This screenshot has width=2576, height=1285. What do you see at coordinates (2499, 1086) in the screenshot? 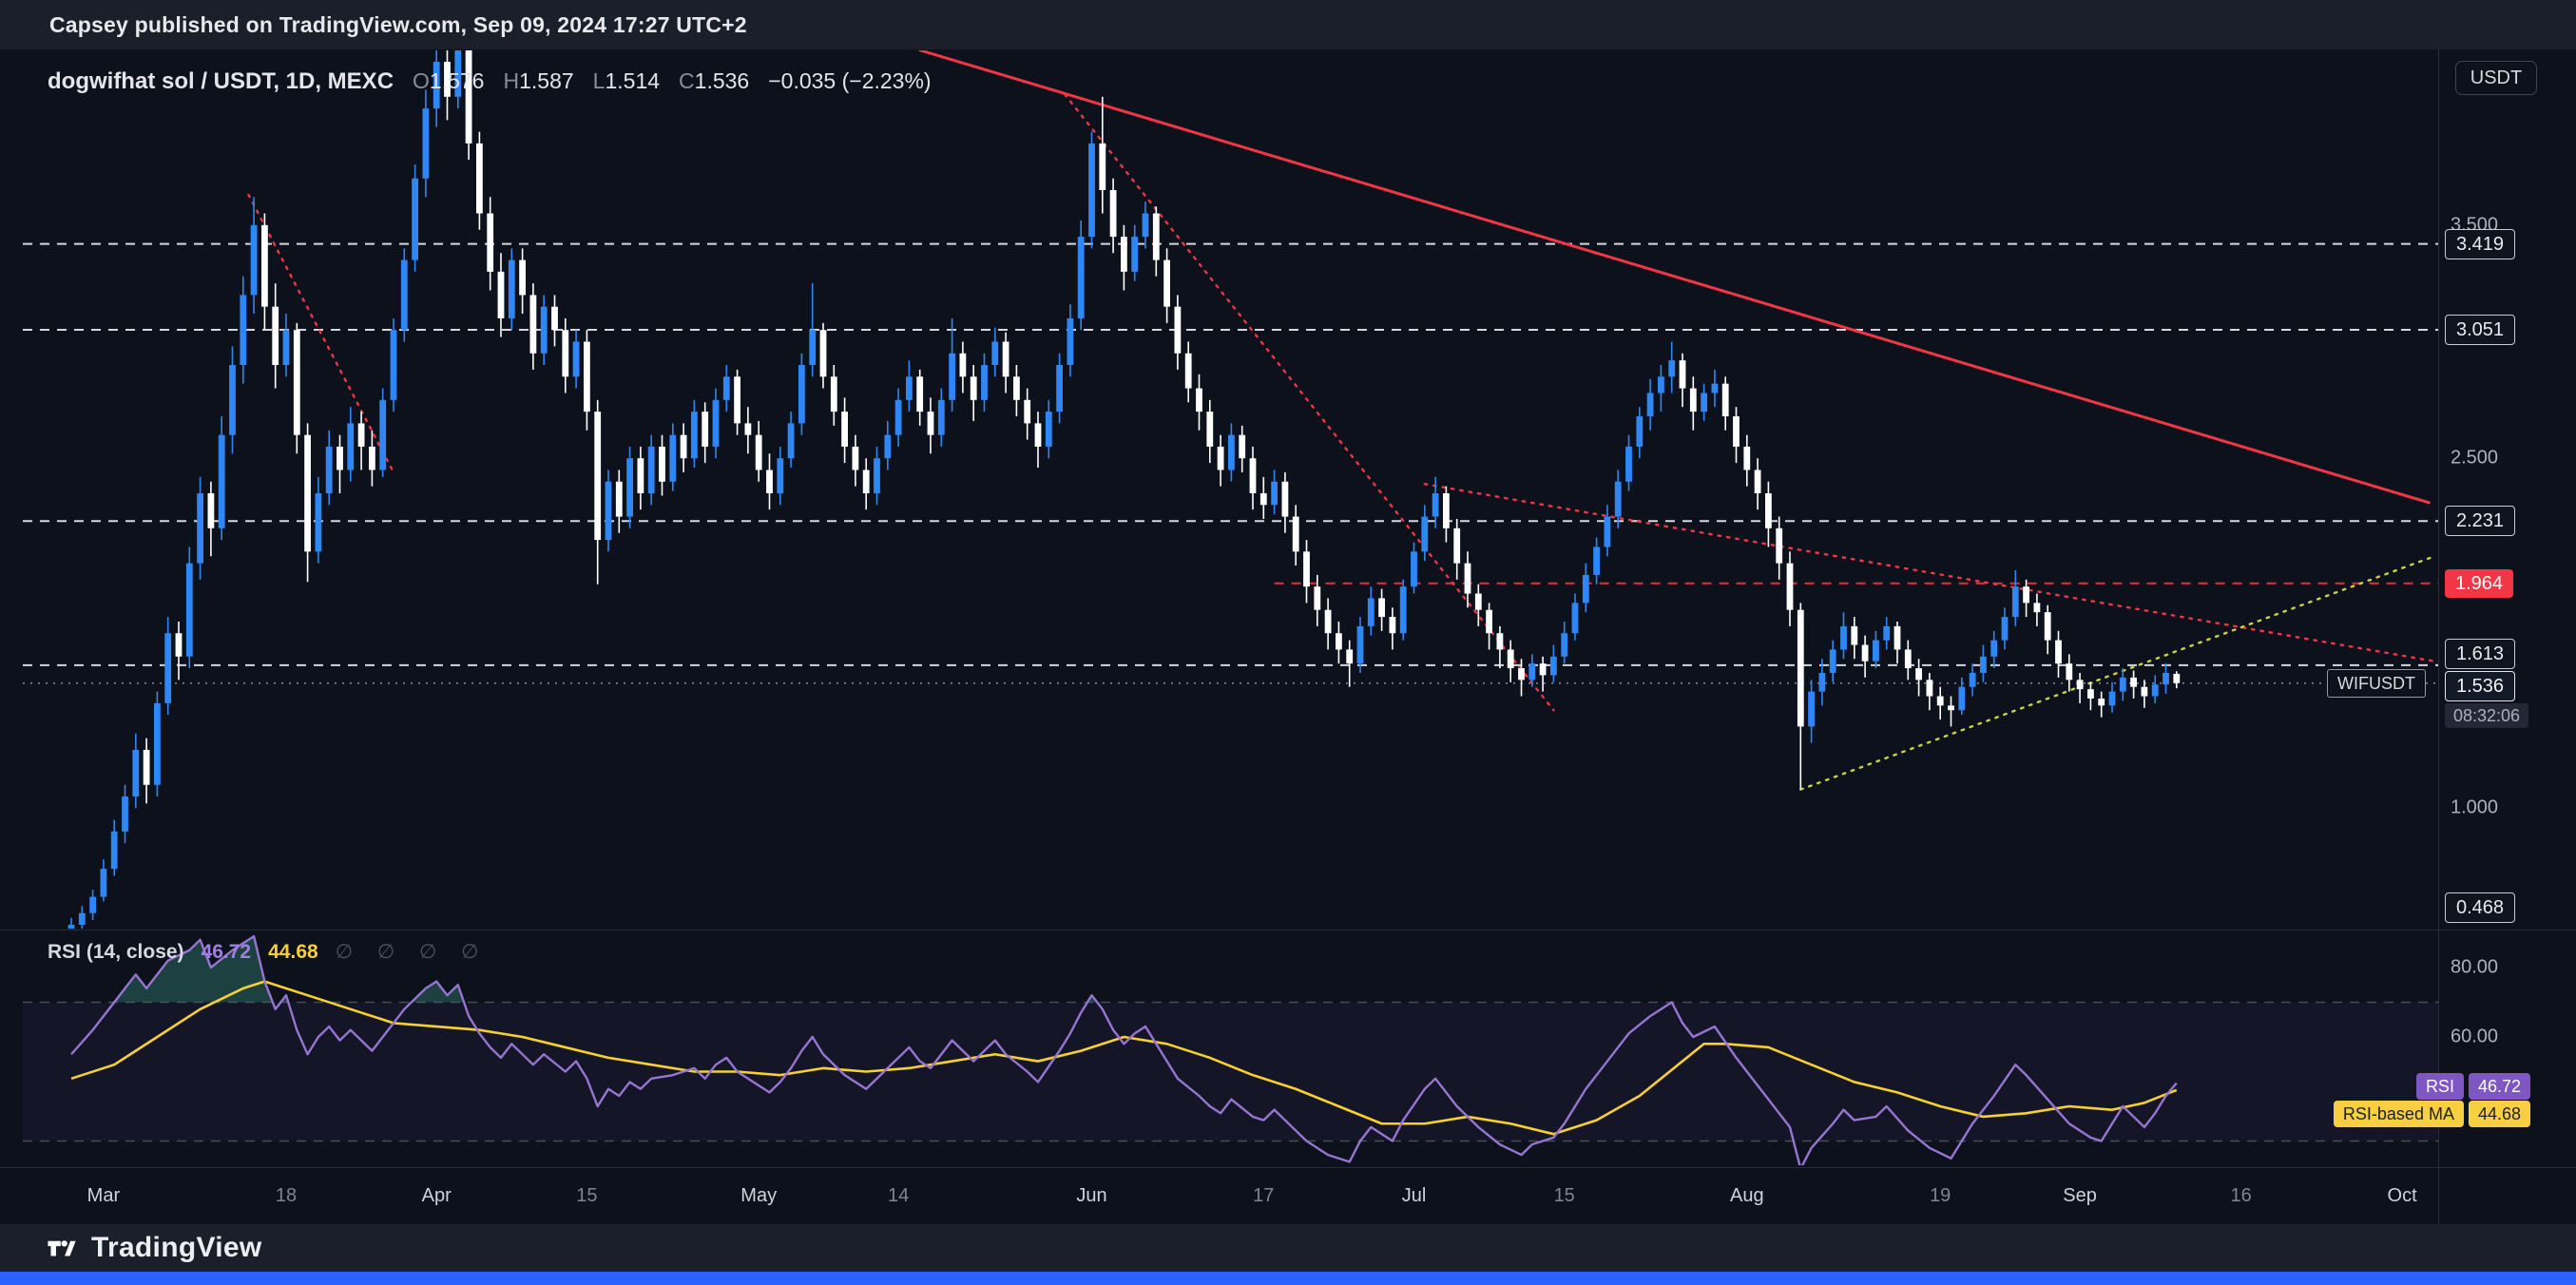
I see `rsi-badge-value: 46.72` at bounding box center [2499, 1086].